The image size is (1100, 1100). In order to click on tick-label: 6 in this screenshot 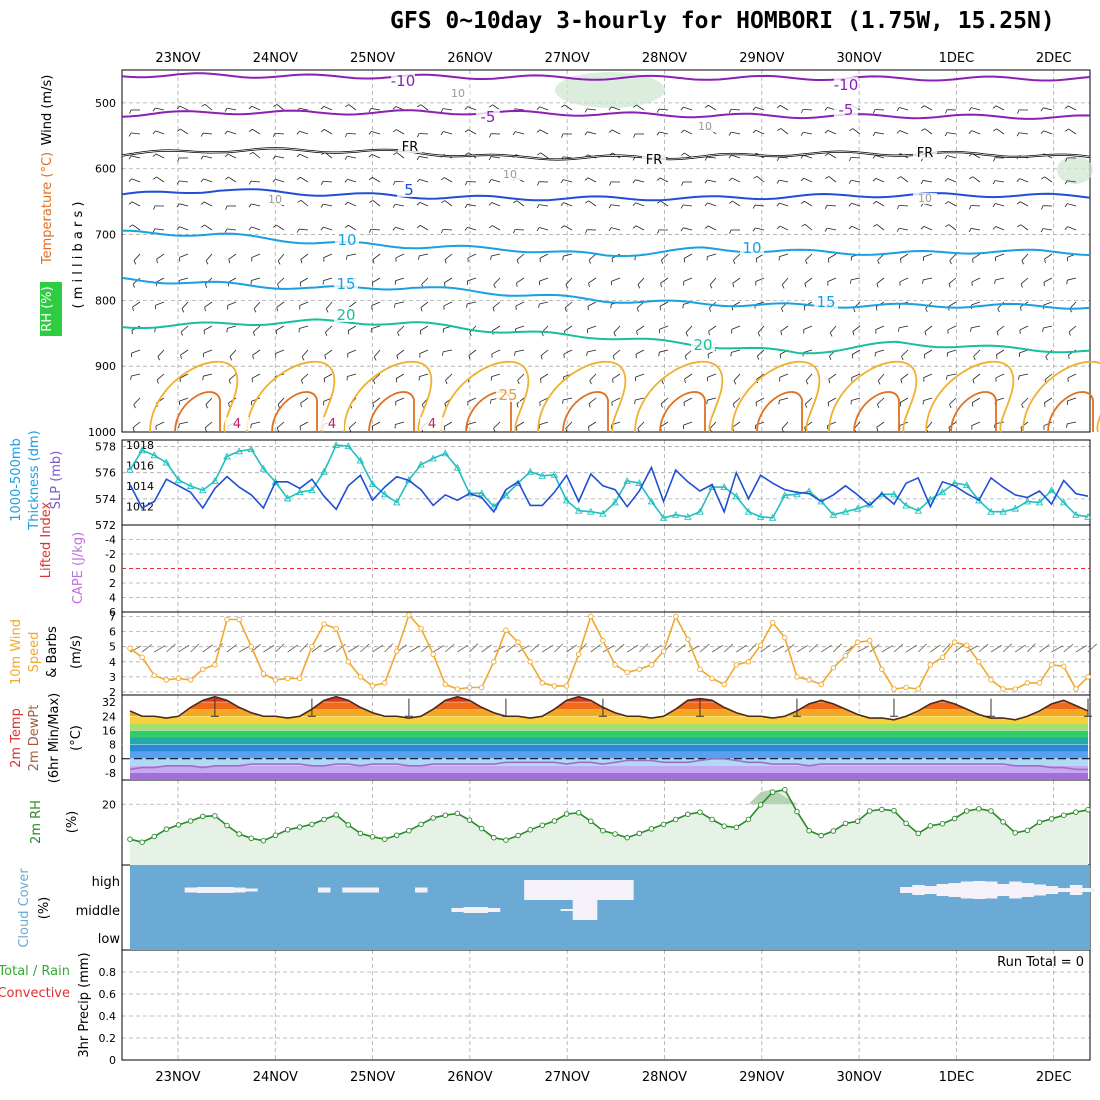, I will do `click(112, 632)`.